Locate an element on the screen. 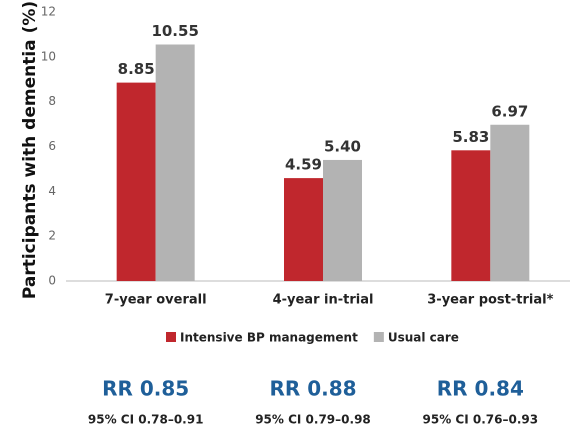 The height and width of the screenshot is (442, 574). y-tick-label: 0 is located at coordinates (52, 281).